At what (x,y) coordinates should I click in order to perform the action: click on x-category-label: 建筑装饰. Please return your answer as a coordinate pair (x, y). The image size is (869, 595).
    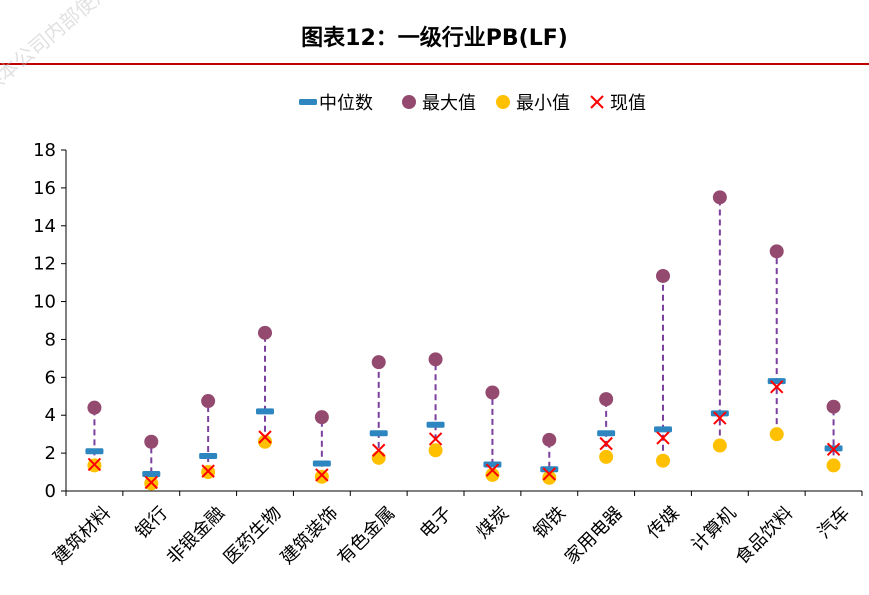
    Looking at the image, I should click on (310, 536).